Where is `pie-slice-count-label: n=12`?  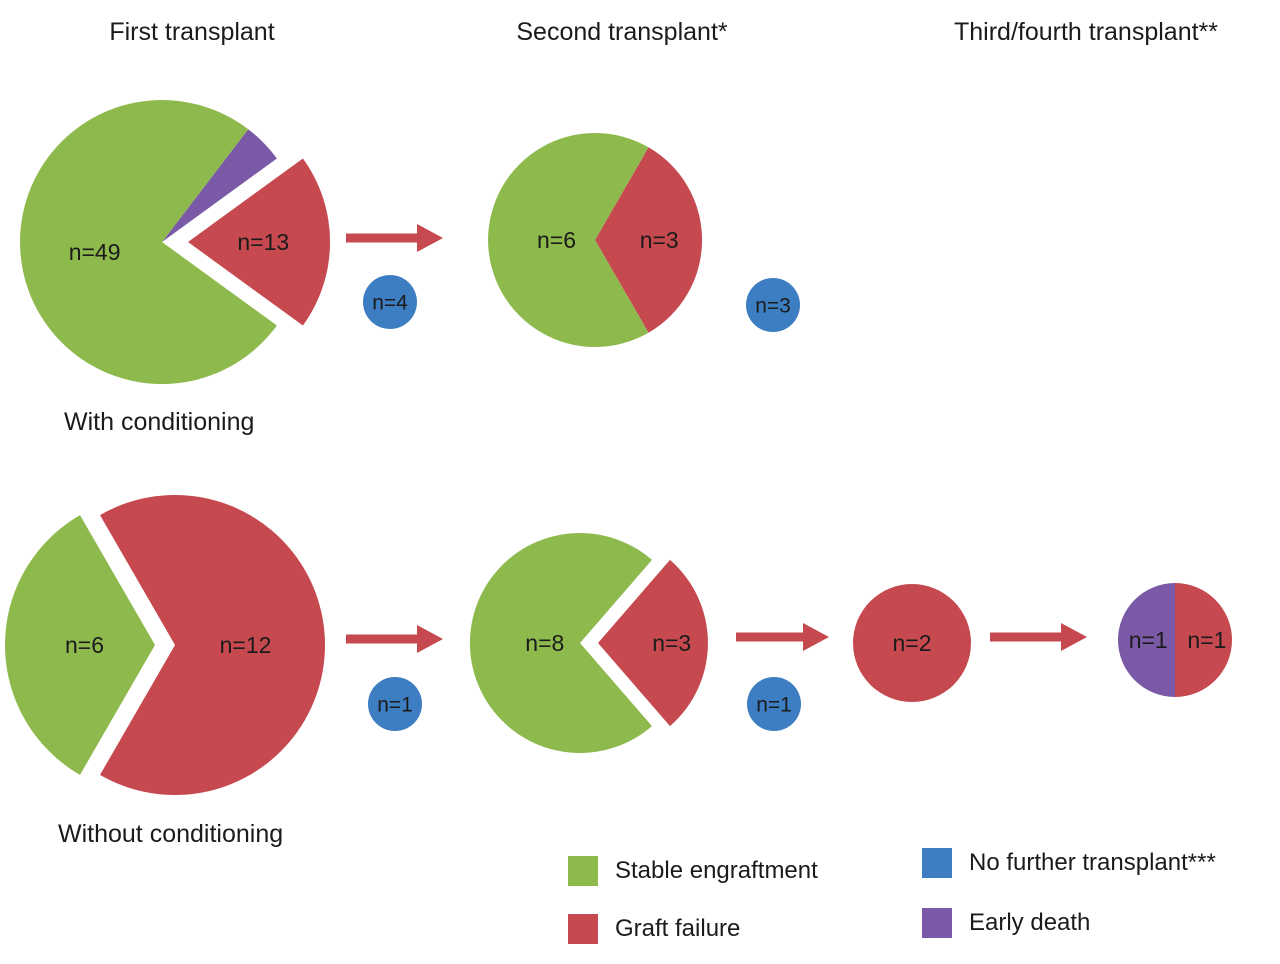
pie-slice-count-label: n=12 is located at coordinates (246, 645).